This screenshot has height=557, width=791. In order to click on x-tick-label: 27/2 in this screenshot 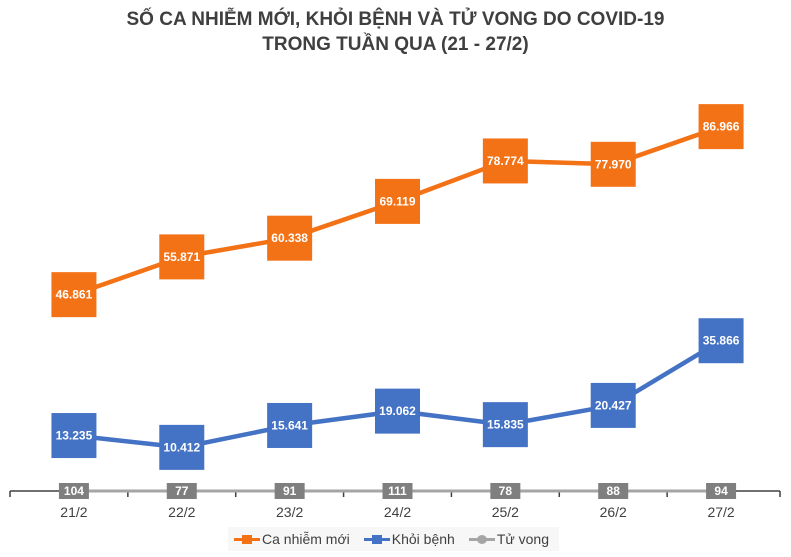, I will do `click(720, 512)`.